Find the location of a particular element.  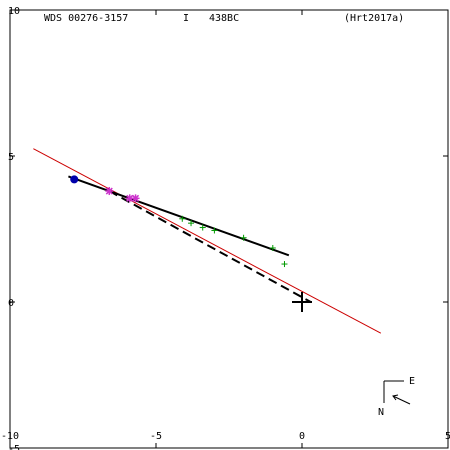

y-tick-label: 10 is located at coordinates (14, 11).